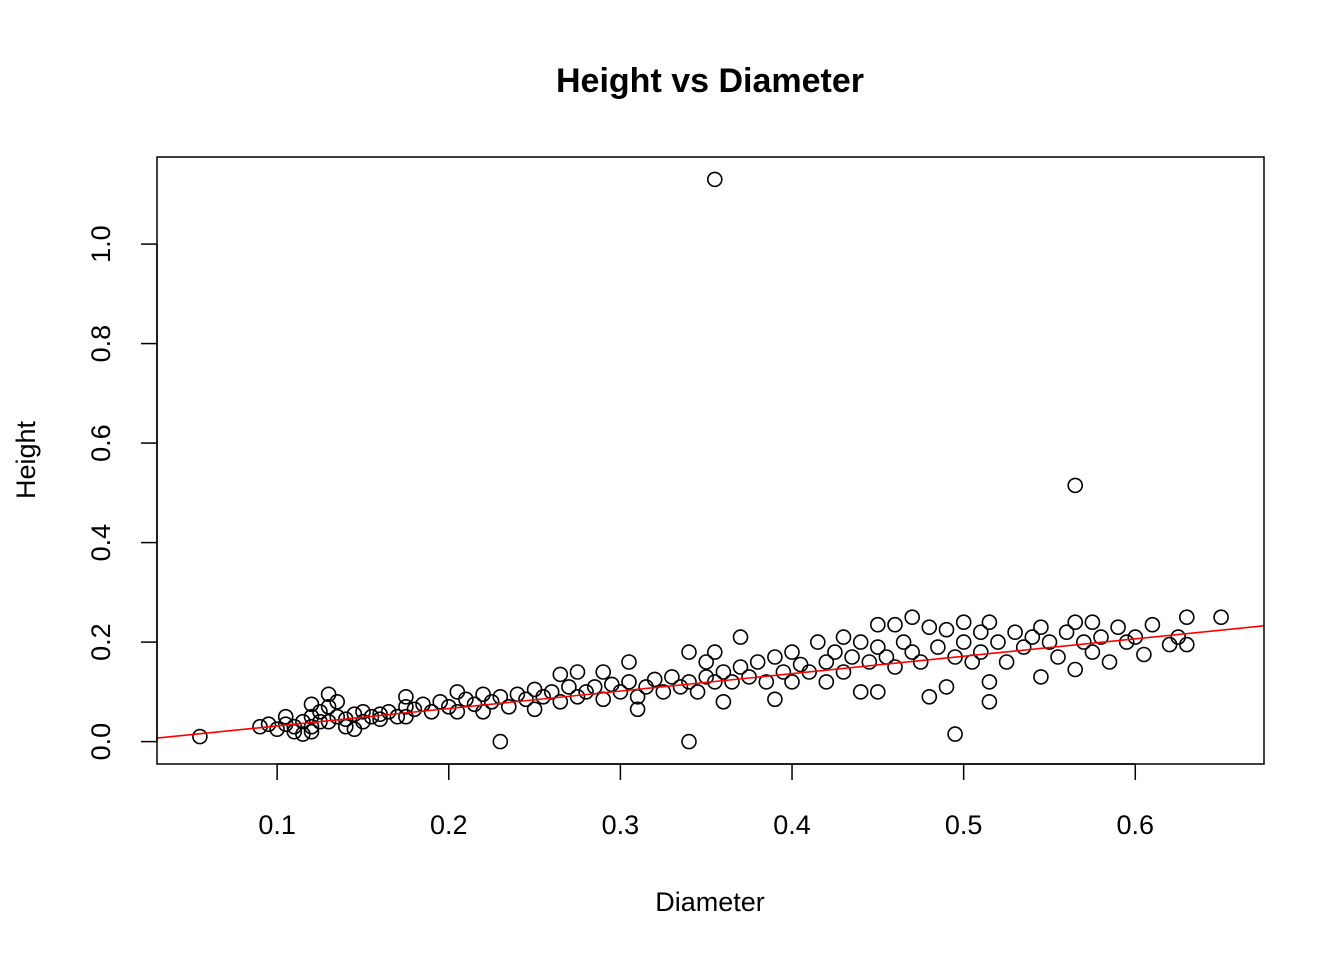  Describe the element at coordinates (101, 443) in the screenshot. I see `y-tick-label: 0.6` at that location.